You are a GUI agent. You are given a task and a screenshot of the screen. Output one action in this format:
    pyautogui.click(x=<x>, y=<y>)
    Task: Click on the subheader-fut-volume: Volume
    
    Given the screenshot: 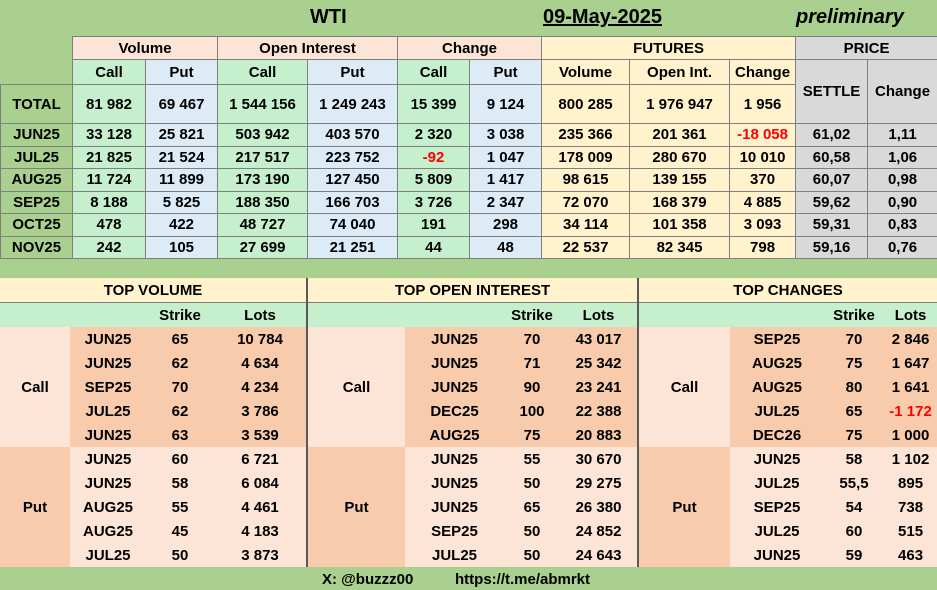 What is the action you would take?
    pyautogui.click(x=586, y=72)
    